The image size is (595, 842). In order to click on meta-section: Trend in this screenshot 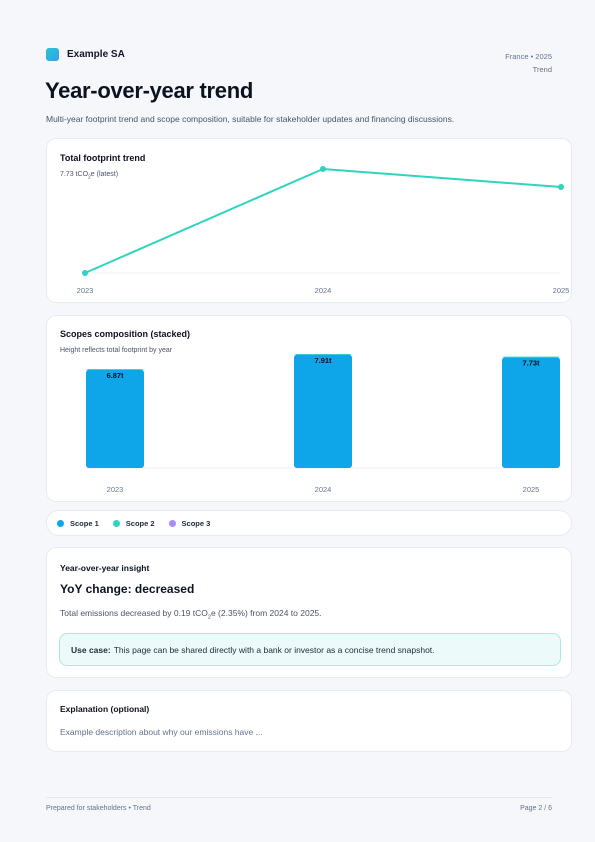, I will do `click(542, 69)`.